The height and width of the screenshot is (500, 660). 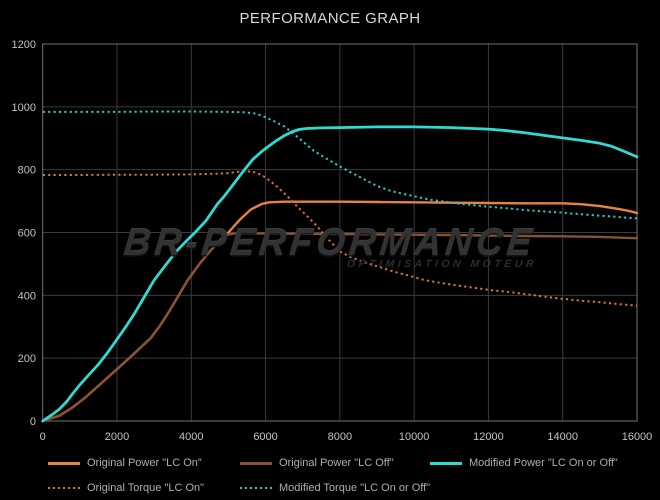 What do you see at coordinates (446, 463) in the screenshot?
I see `legend-swatch-modified-power` at bounding box center [446, 463].